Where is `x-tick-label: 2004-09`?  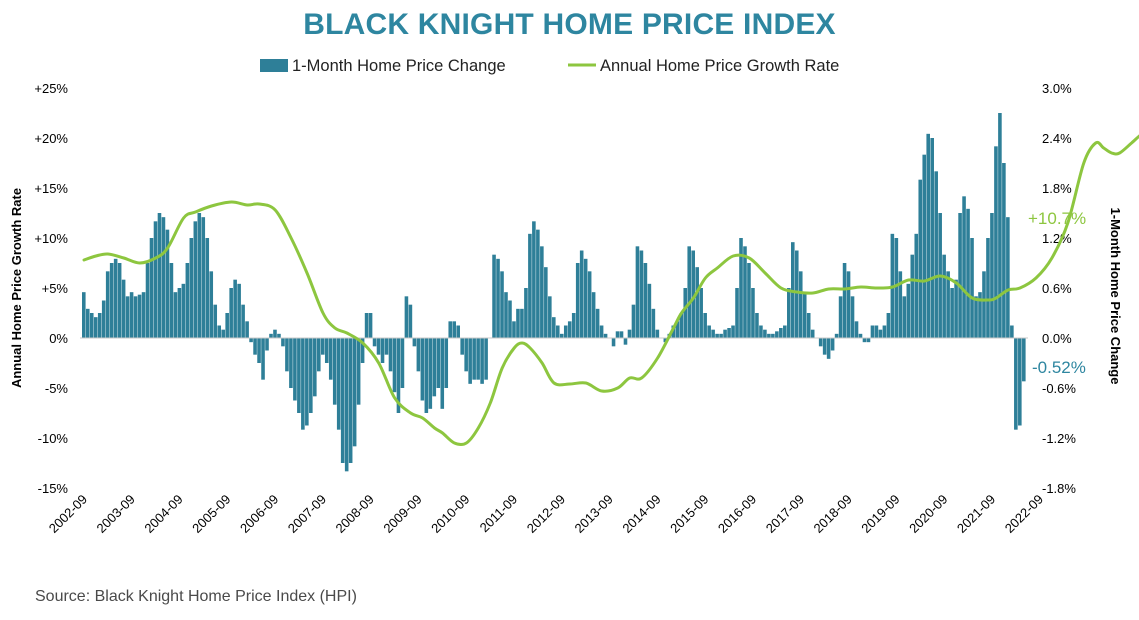
x-tick-label: 2004-09 is located at coordinates (163, 514).